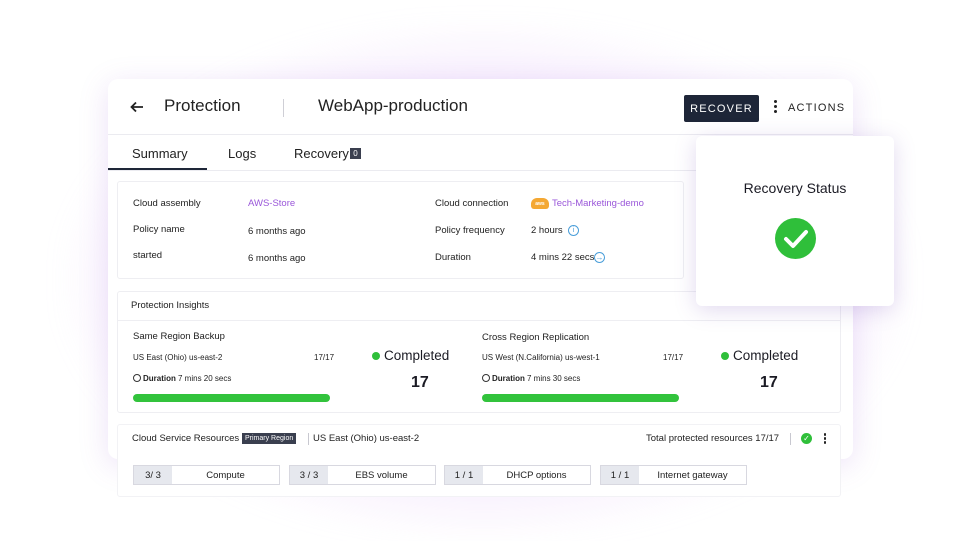 The width and height of the screenshot is (960, 541). What do you see at coordinates (355, 153) in the screenshot?
I see `recovery-count-badge: 0` at bounding box center [355, 153].